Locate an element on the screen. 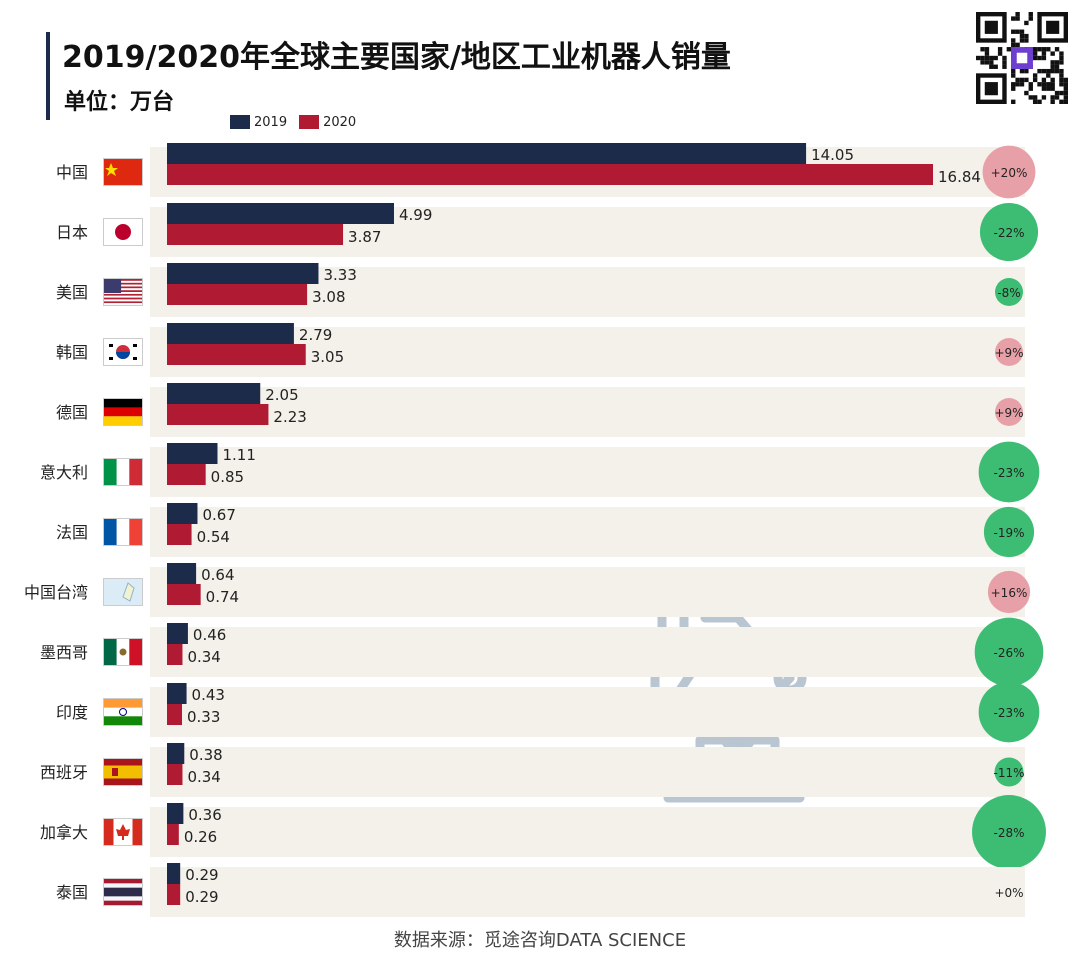  category-label: 法国 is located at coordinates (72, 532).